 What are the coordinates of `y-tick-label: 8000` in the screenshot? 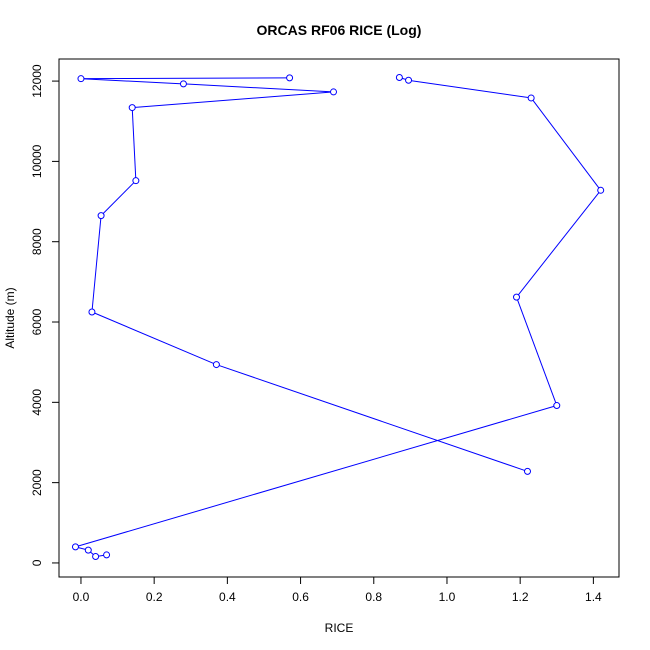 It's located at (37, 241).